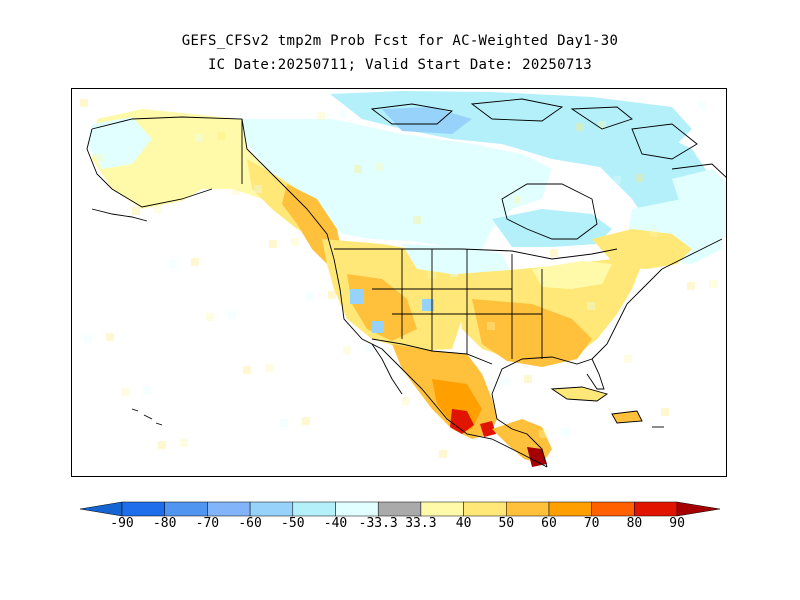  What do you see at coordinates (698, 509) in the screenshot?
I see `colorbar-arrow-high` at bounding box center [698, 509].